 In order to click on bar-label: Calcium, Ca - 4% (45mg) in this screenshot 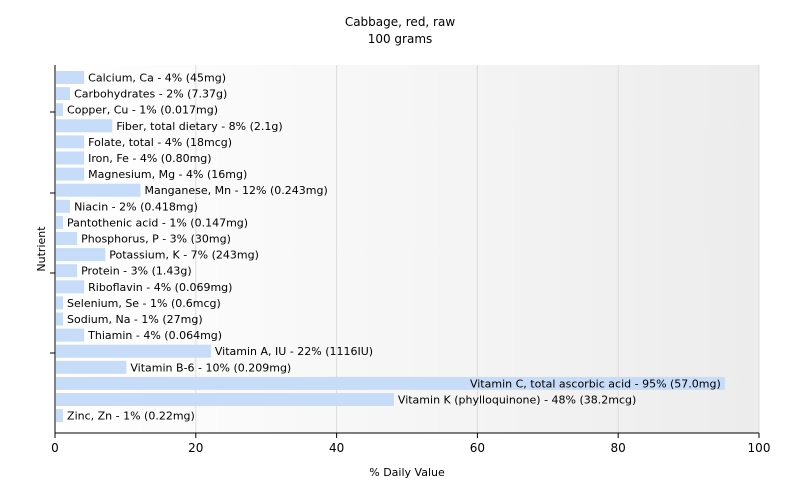, I will do `click(157, 78)`.